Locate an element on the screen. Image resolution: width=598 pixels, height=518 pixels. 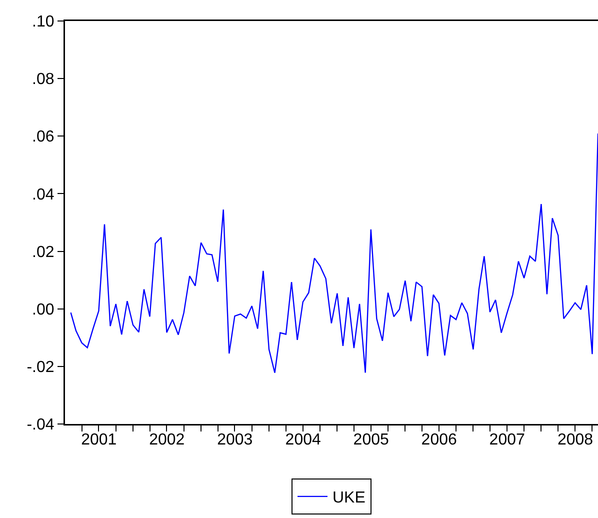
y-tick-label: .08 is located at coordinates (43, 79).